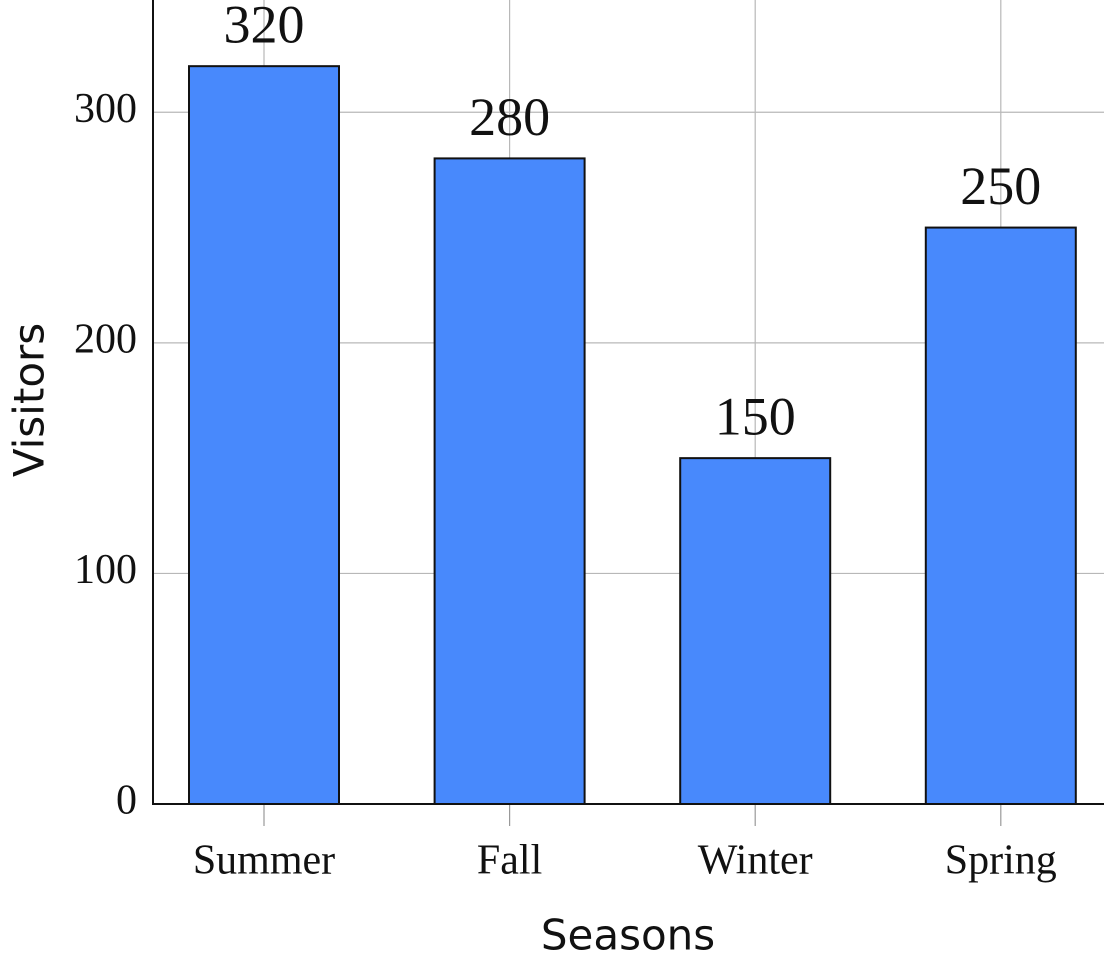 The image size is (1104, 960). Describe the element at coordinates (264, 861) in the screenshot. I see `x-tick-label: Summer` at that location.